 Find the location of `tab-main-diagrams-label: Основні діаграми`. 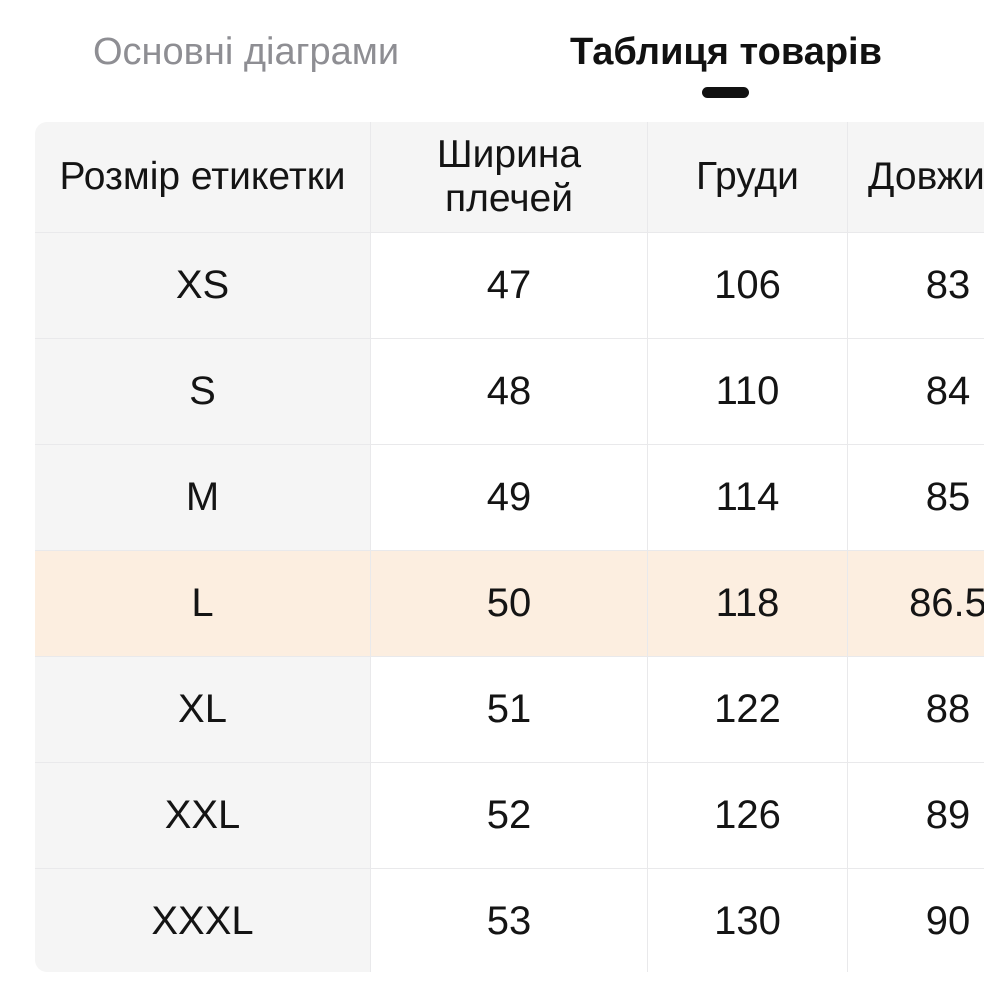

tab-main-diagrams-label: Основні діаграми is located at coordinates (246, 52).